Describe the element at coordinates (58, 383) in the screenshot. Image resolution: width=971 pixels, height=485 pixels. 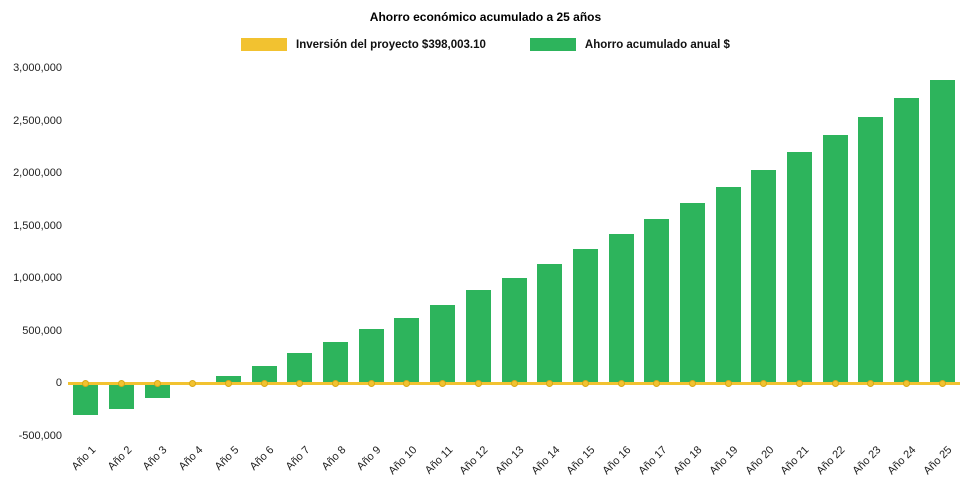
I see `y-axis-tick-label: 0` at that location.